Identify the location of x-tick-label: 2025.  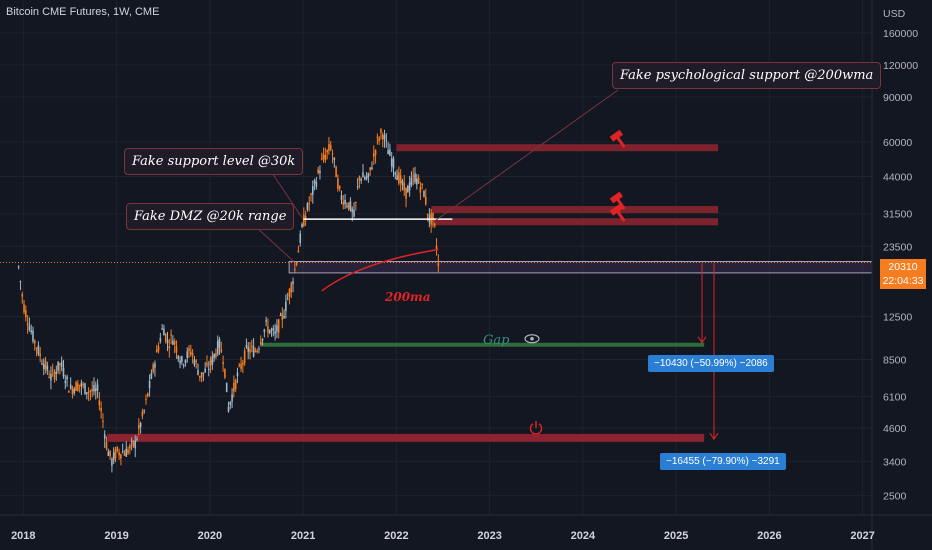
(676, 536).